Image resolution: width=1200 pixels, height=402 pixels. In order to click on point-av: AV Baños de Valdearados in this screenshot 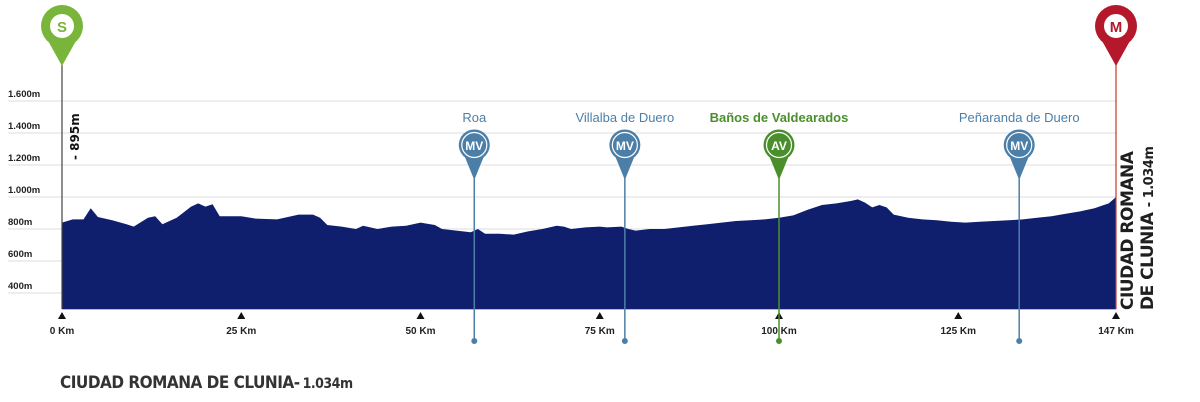, I will do `click(779, 227)`.